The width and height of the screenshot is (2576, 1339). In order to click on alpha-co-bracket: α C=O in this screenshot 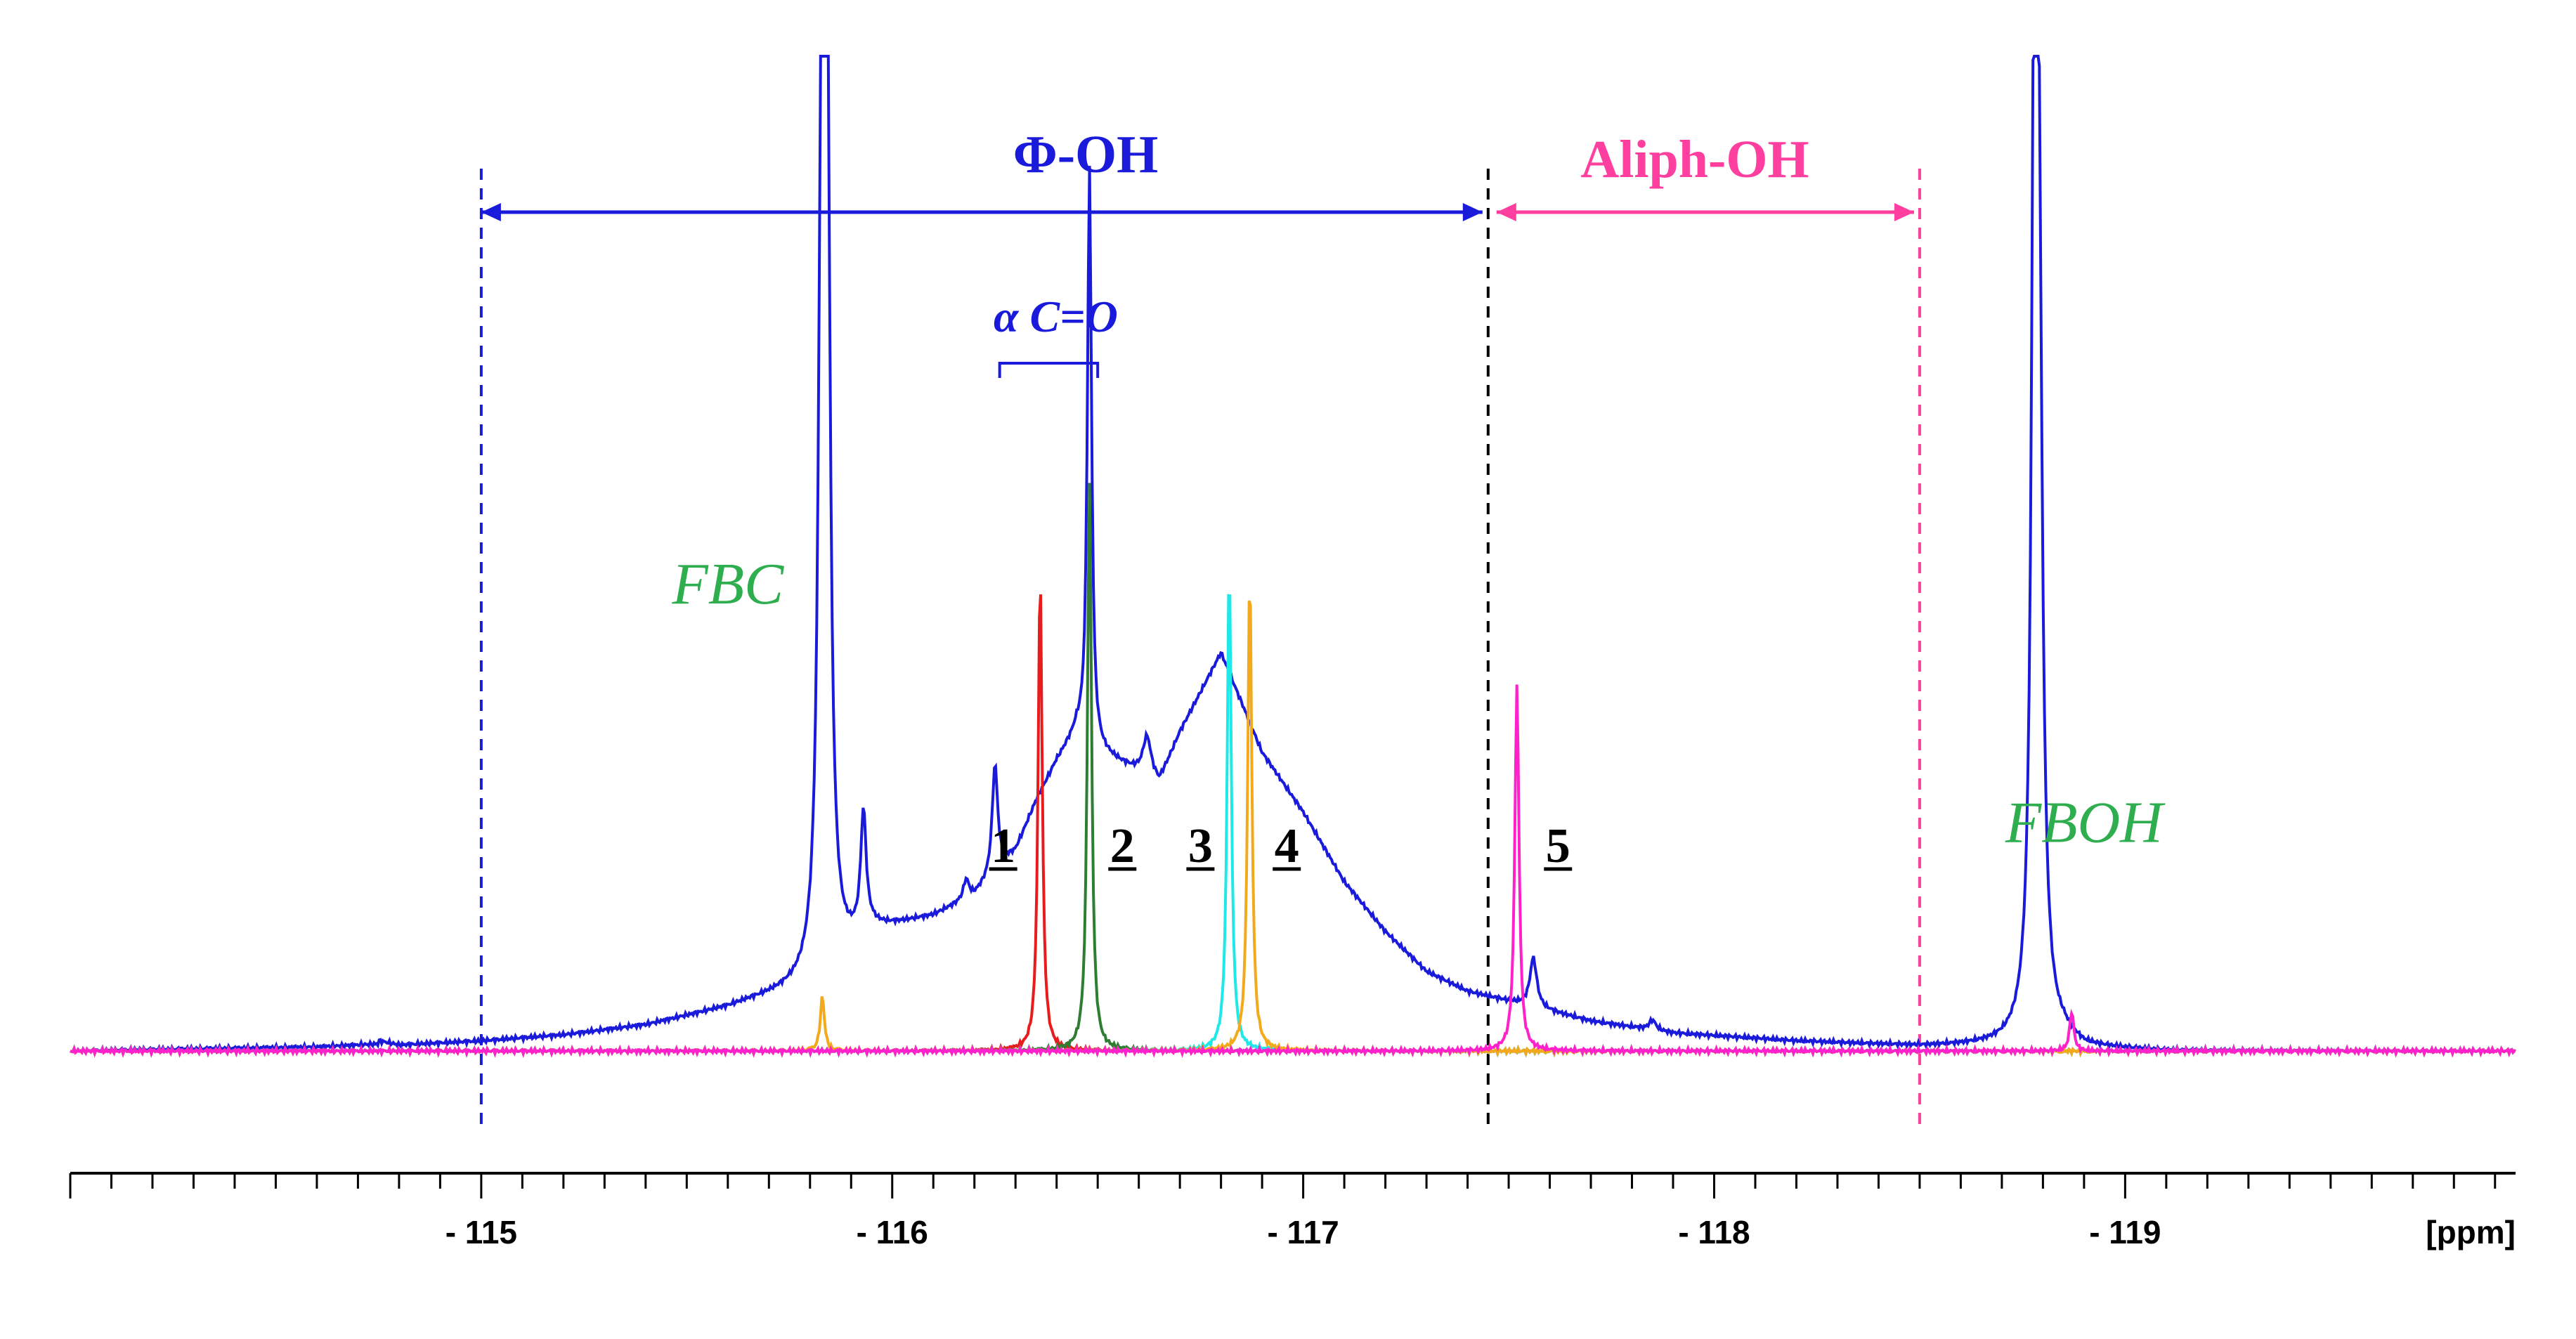, I will do `click(1056, 335)`.